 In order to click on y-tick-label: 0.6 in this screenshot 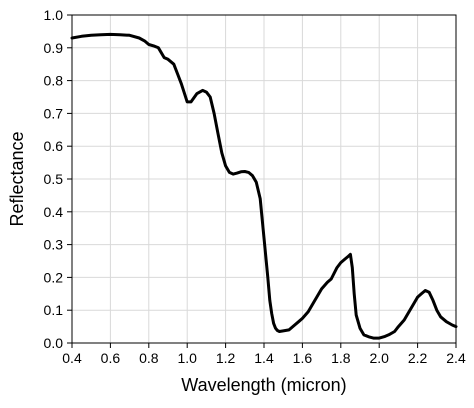, I will do `click(54, 146)`.